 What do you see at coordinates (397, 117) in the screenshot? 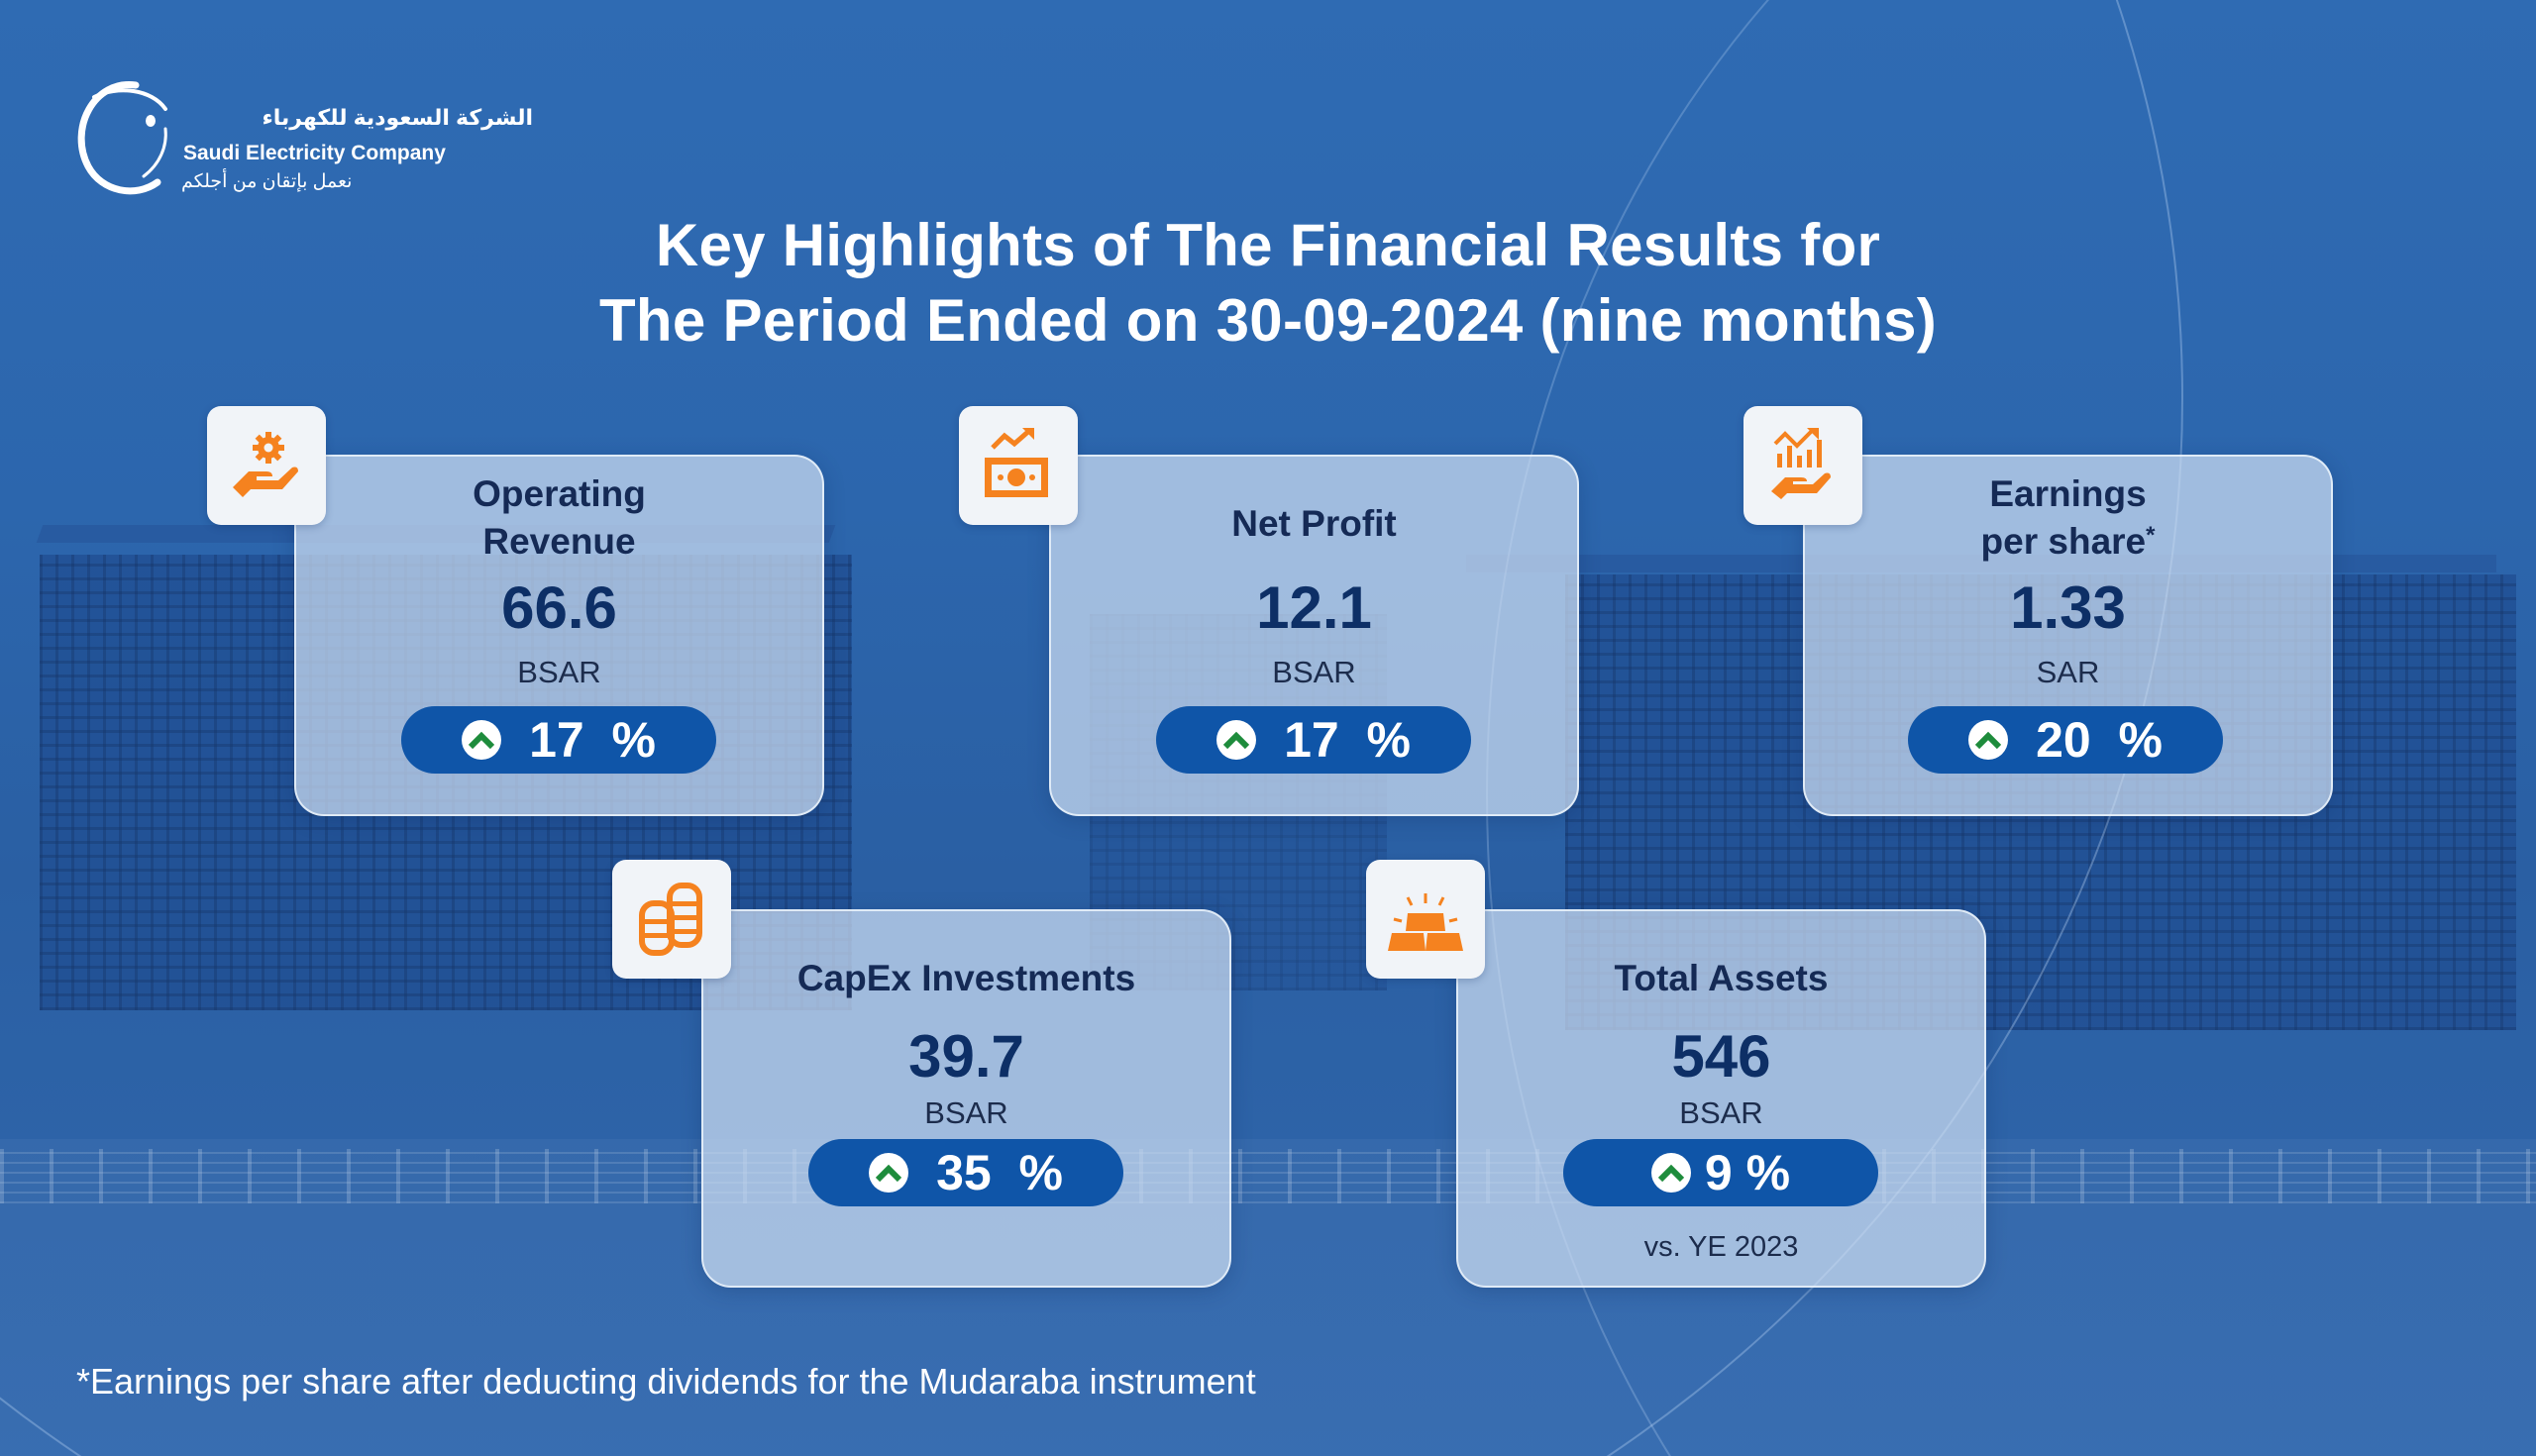
I see `brand-name-arabic: الشركة السعودية للكهرباء` at bounding box center [397, 117].